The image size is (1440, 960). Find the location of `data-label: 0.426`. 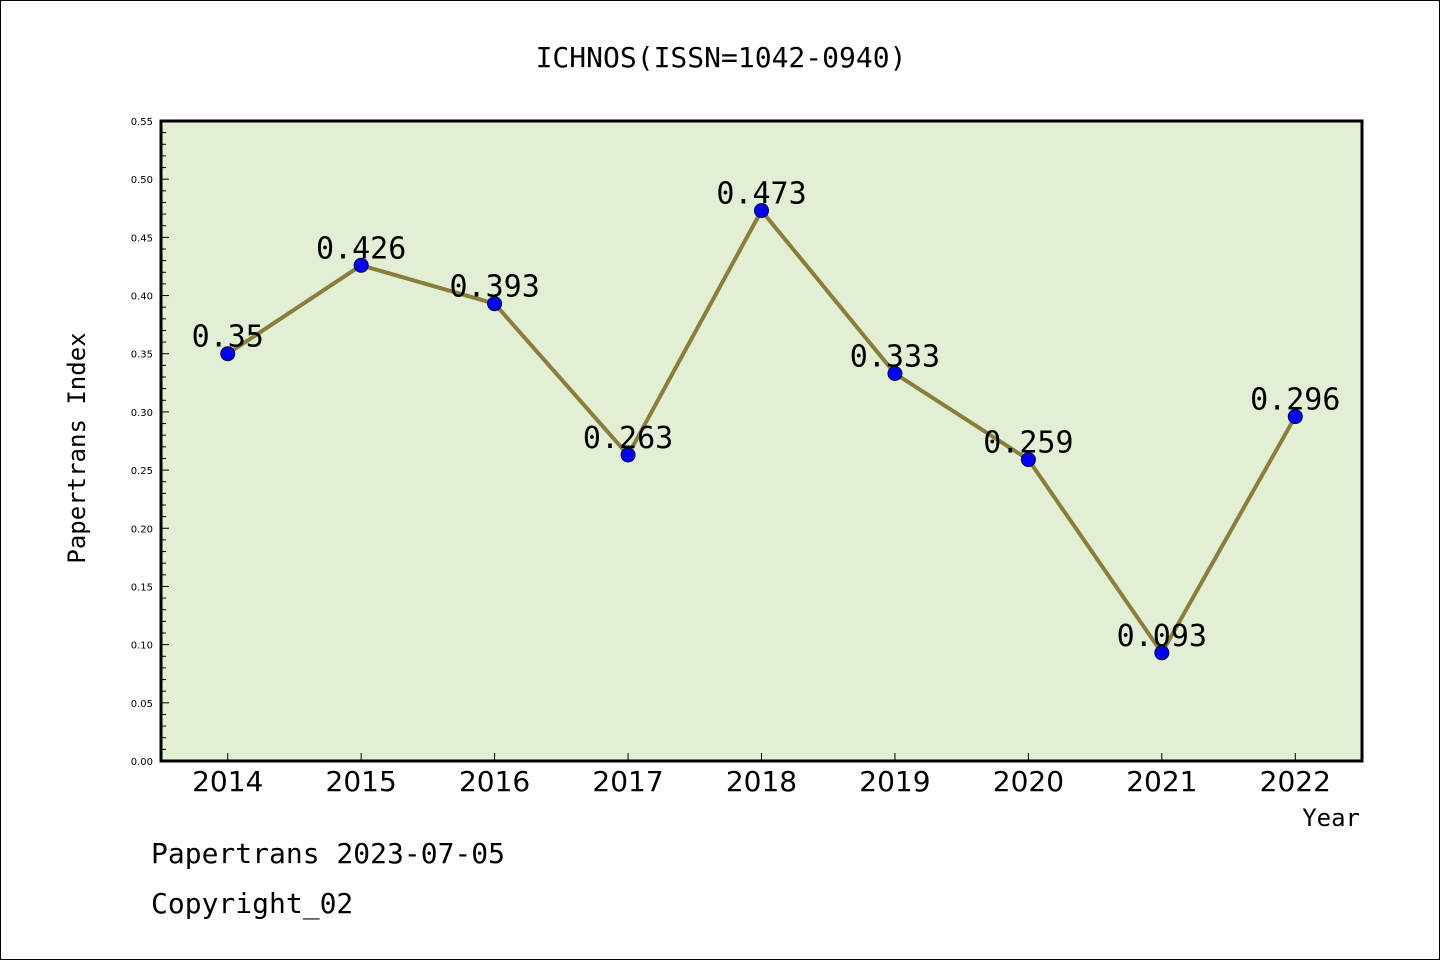

data-label: 0.426 is located at coordinates (361, 248).